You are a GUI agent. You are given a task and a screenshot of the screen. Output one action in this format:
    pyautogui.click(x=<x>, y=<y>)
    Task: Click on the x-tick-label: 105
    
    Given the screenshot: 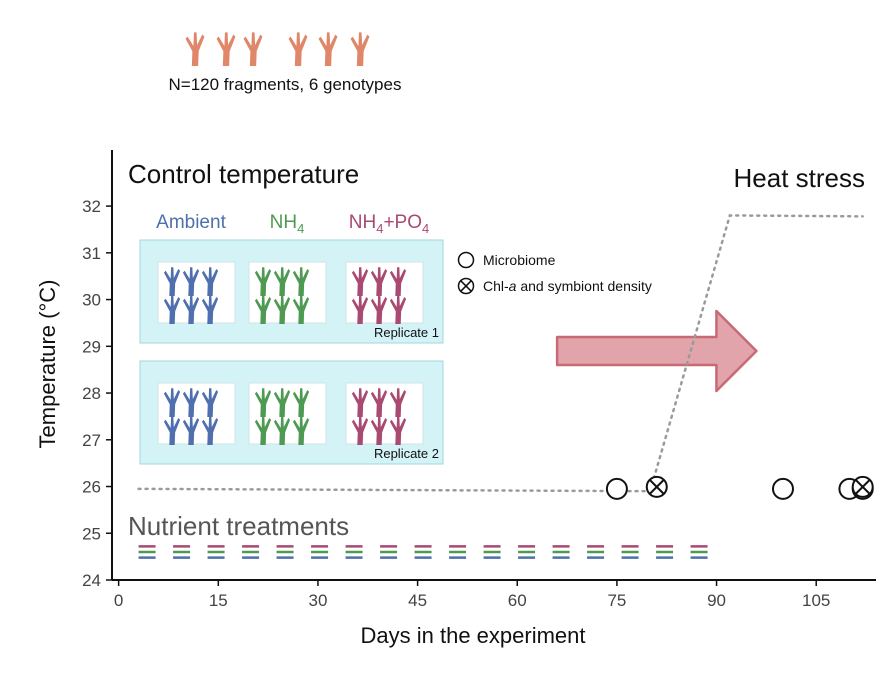 What is the action you would take?
    pyautogui.click(x=816, y=600)
    